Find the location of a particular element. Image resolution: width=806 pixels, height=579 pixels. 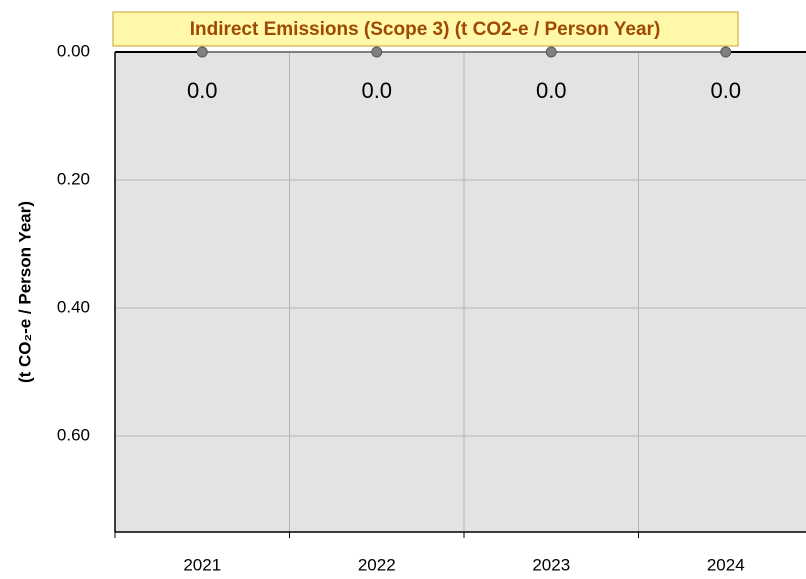

x-tick-label: 2021 is located at coordinates (202, 564).